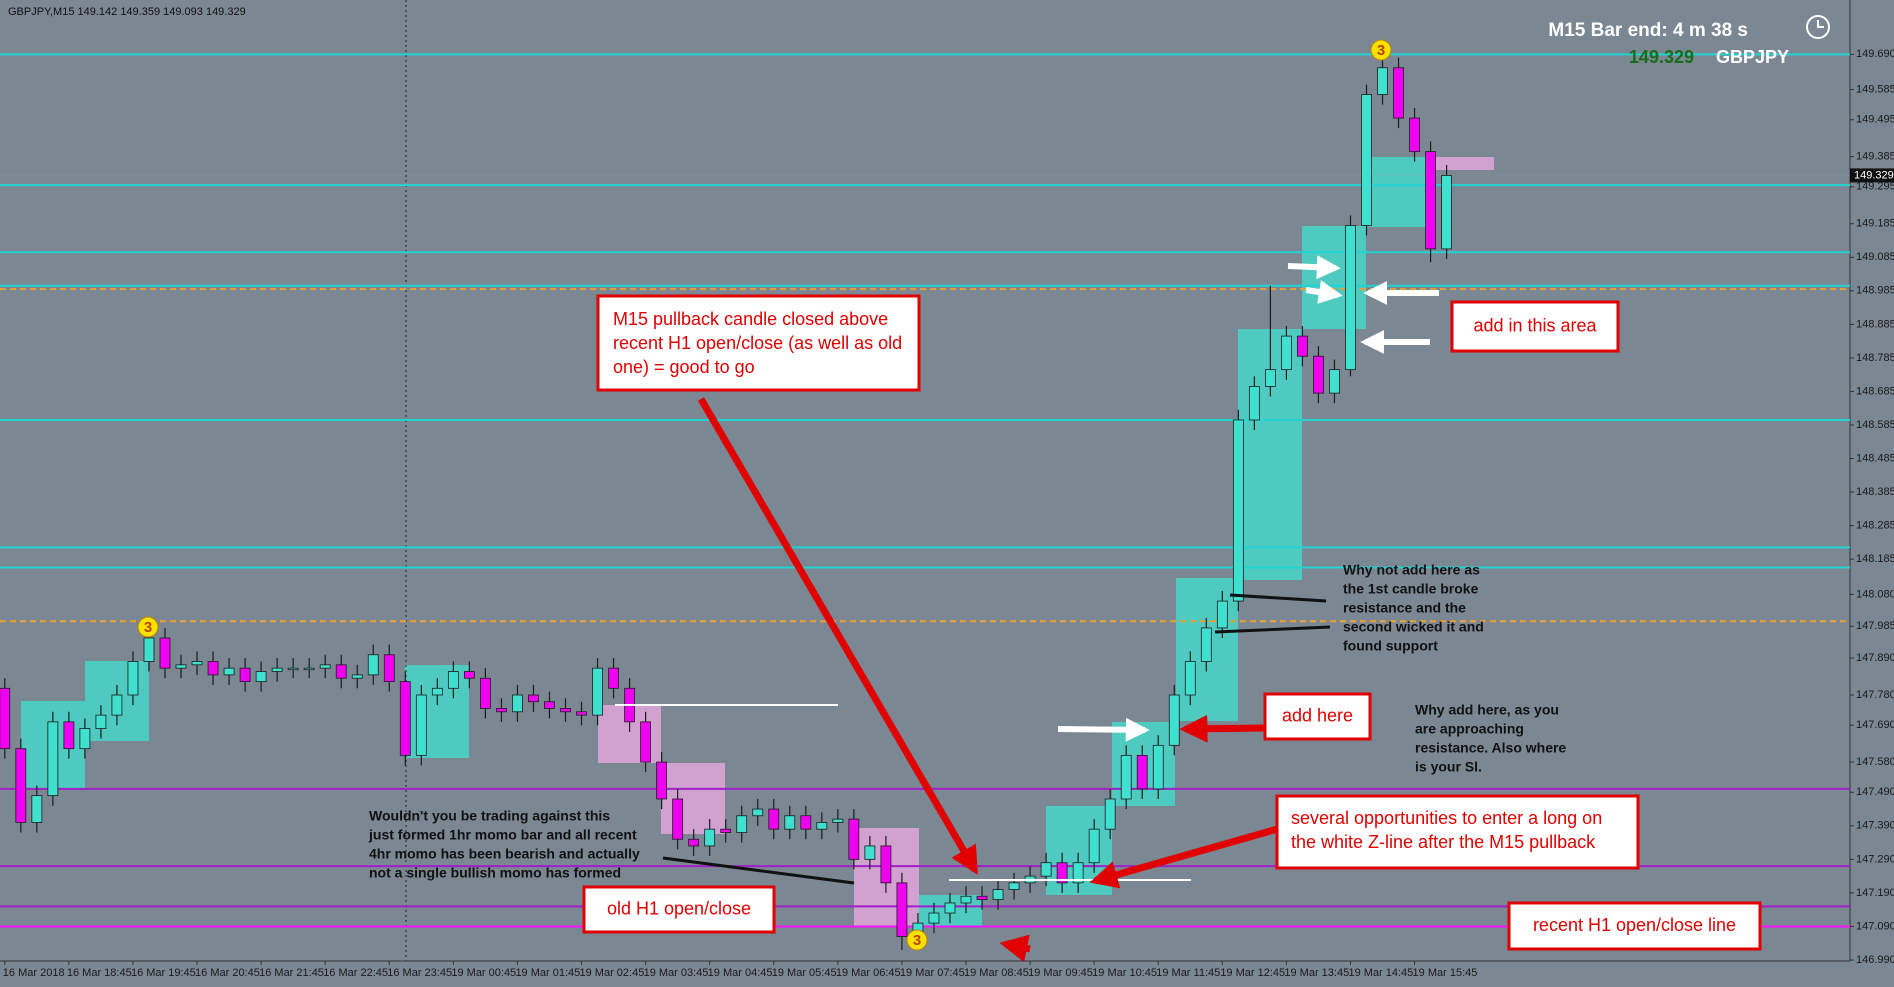 The height and width of the screenshot is (987, 1894). Describe the element at coordinates (1248, 498) in the screenshot. I see `white-arrows` at that location.